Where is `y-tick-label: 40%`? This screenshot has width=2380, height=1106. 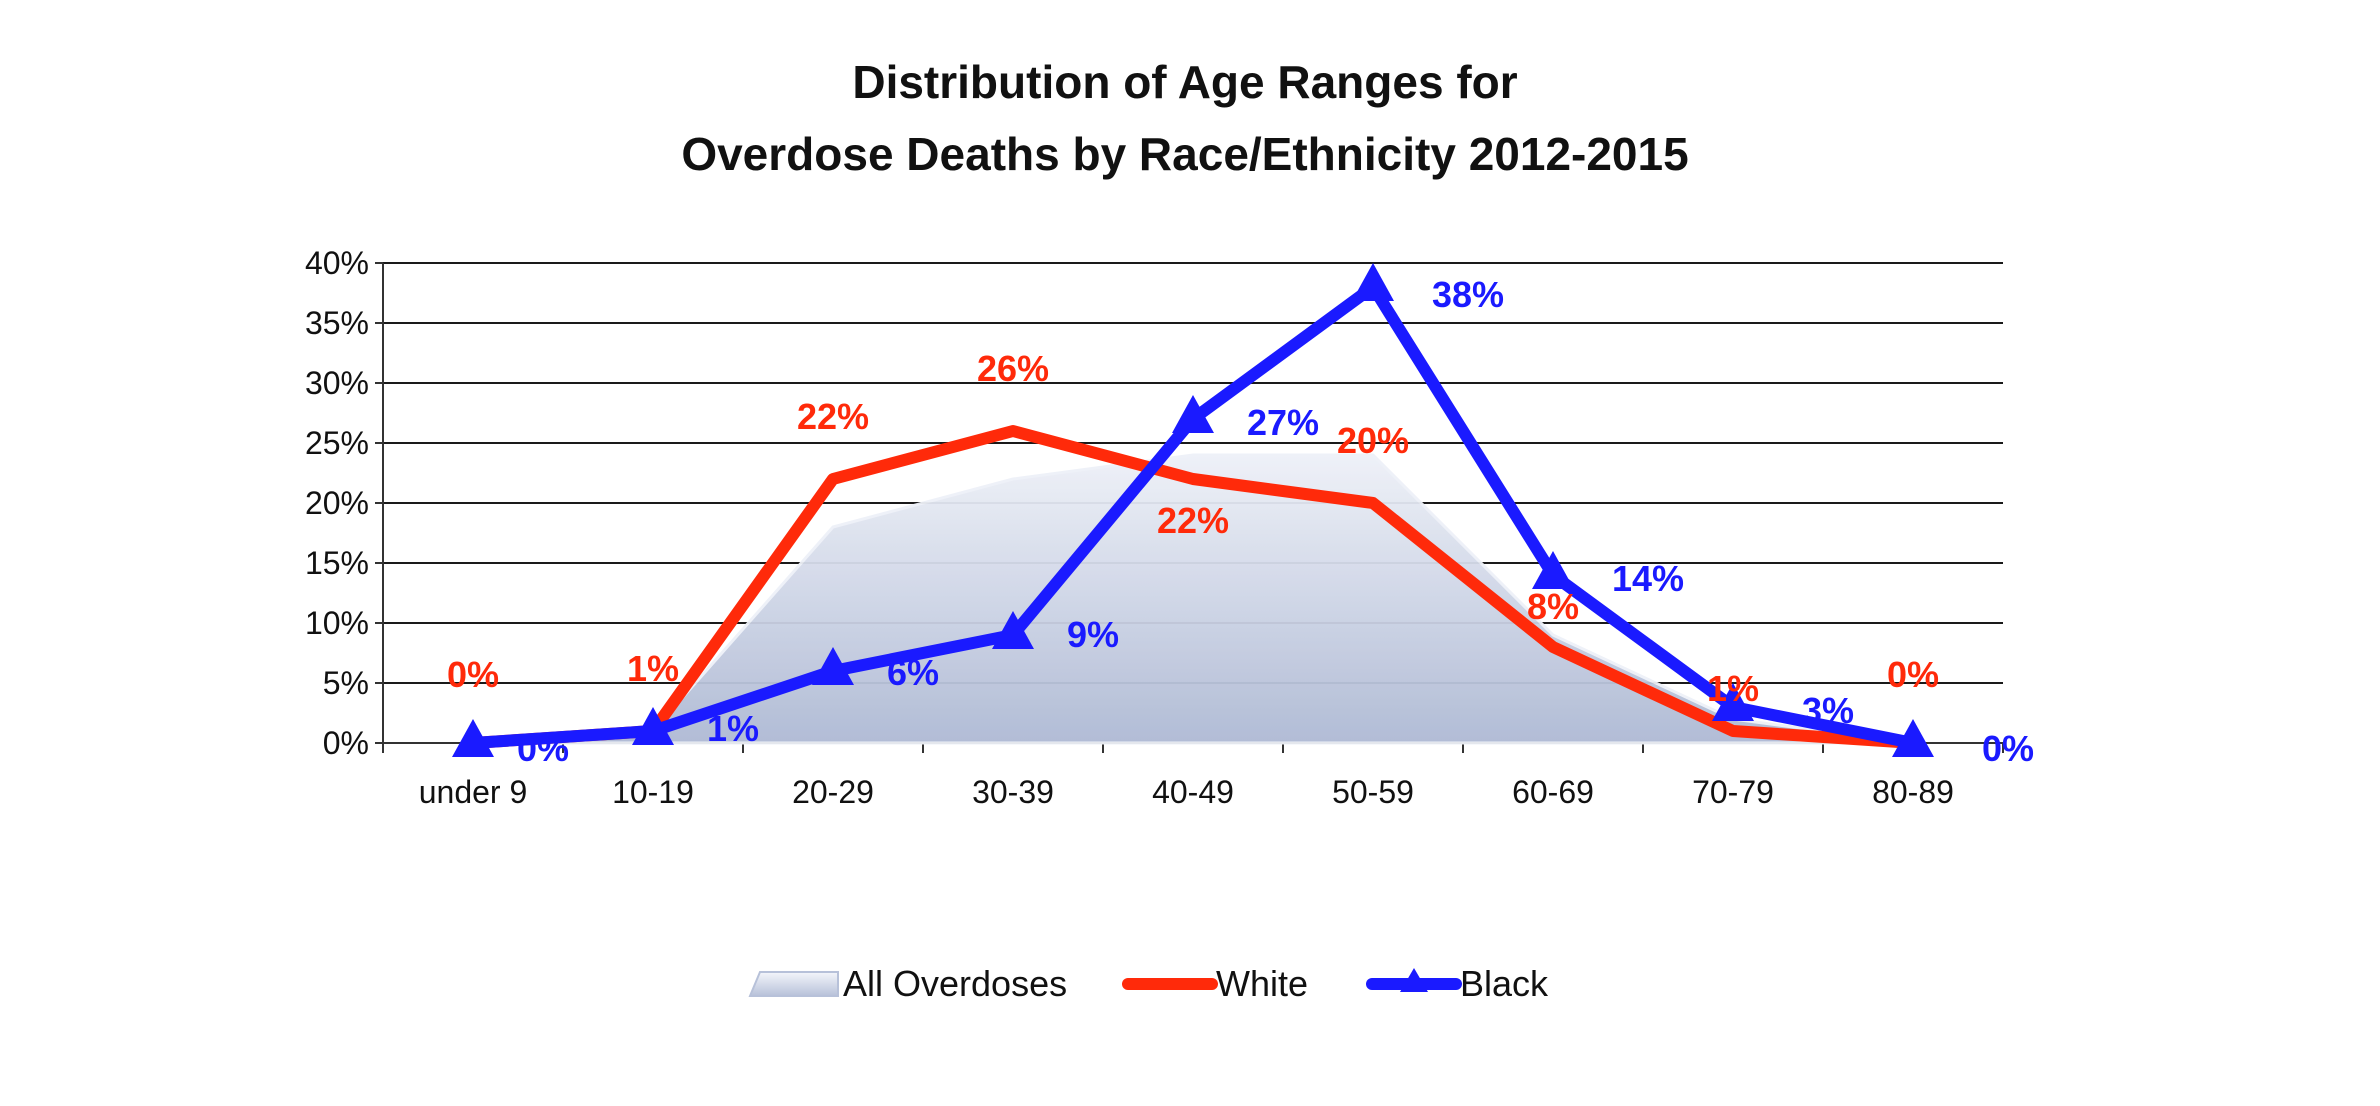
y-tick-label: 40% is located at coordinates (337, 263).